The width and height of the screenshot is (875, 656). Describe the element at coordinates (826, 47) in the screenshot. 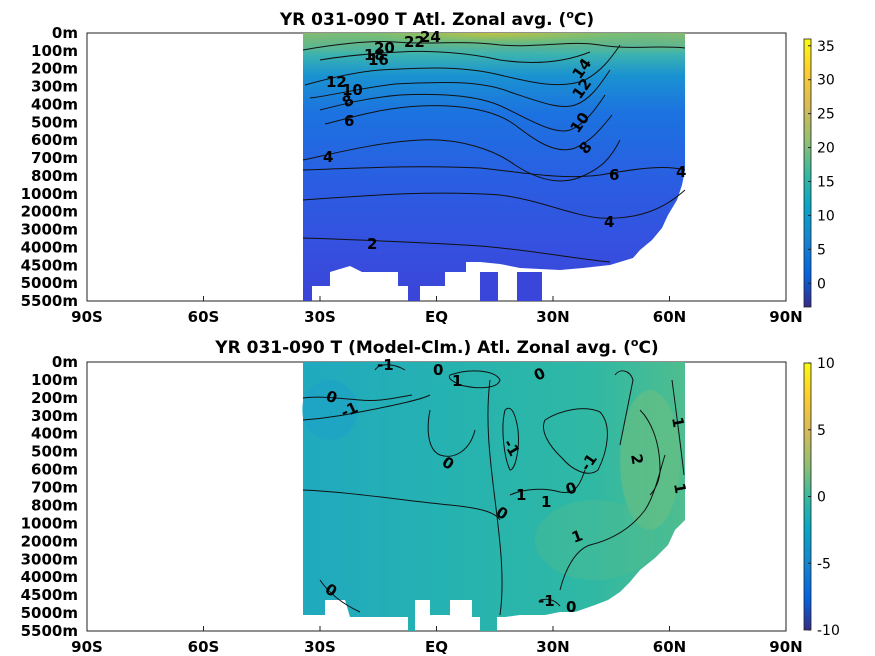

I see `colorbar-tick-label: 35` at that location.